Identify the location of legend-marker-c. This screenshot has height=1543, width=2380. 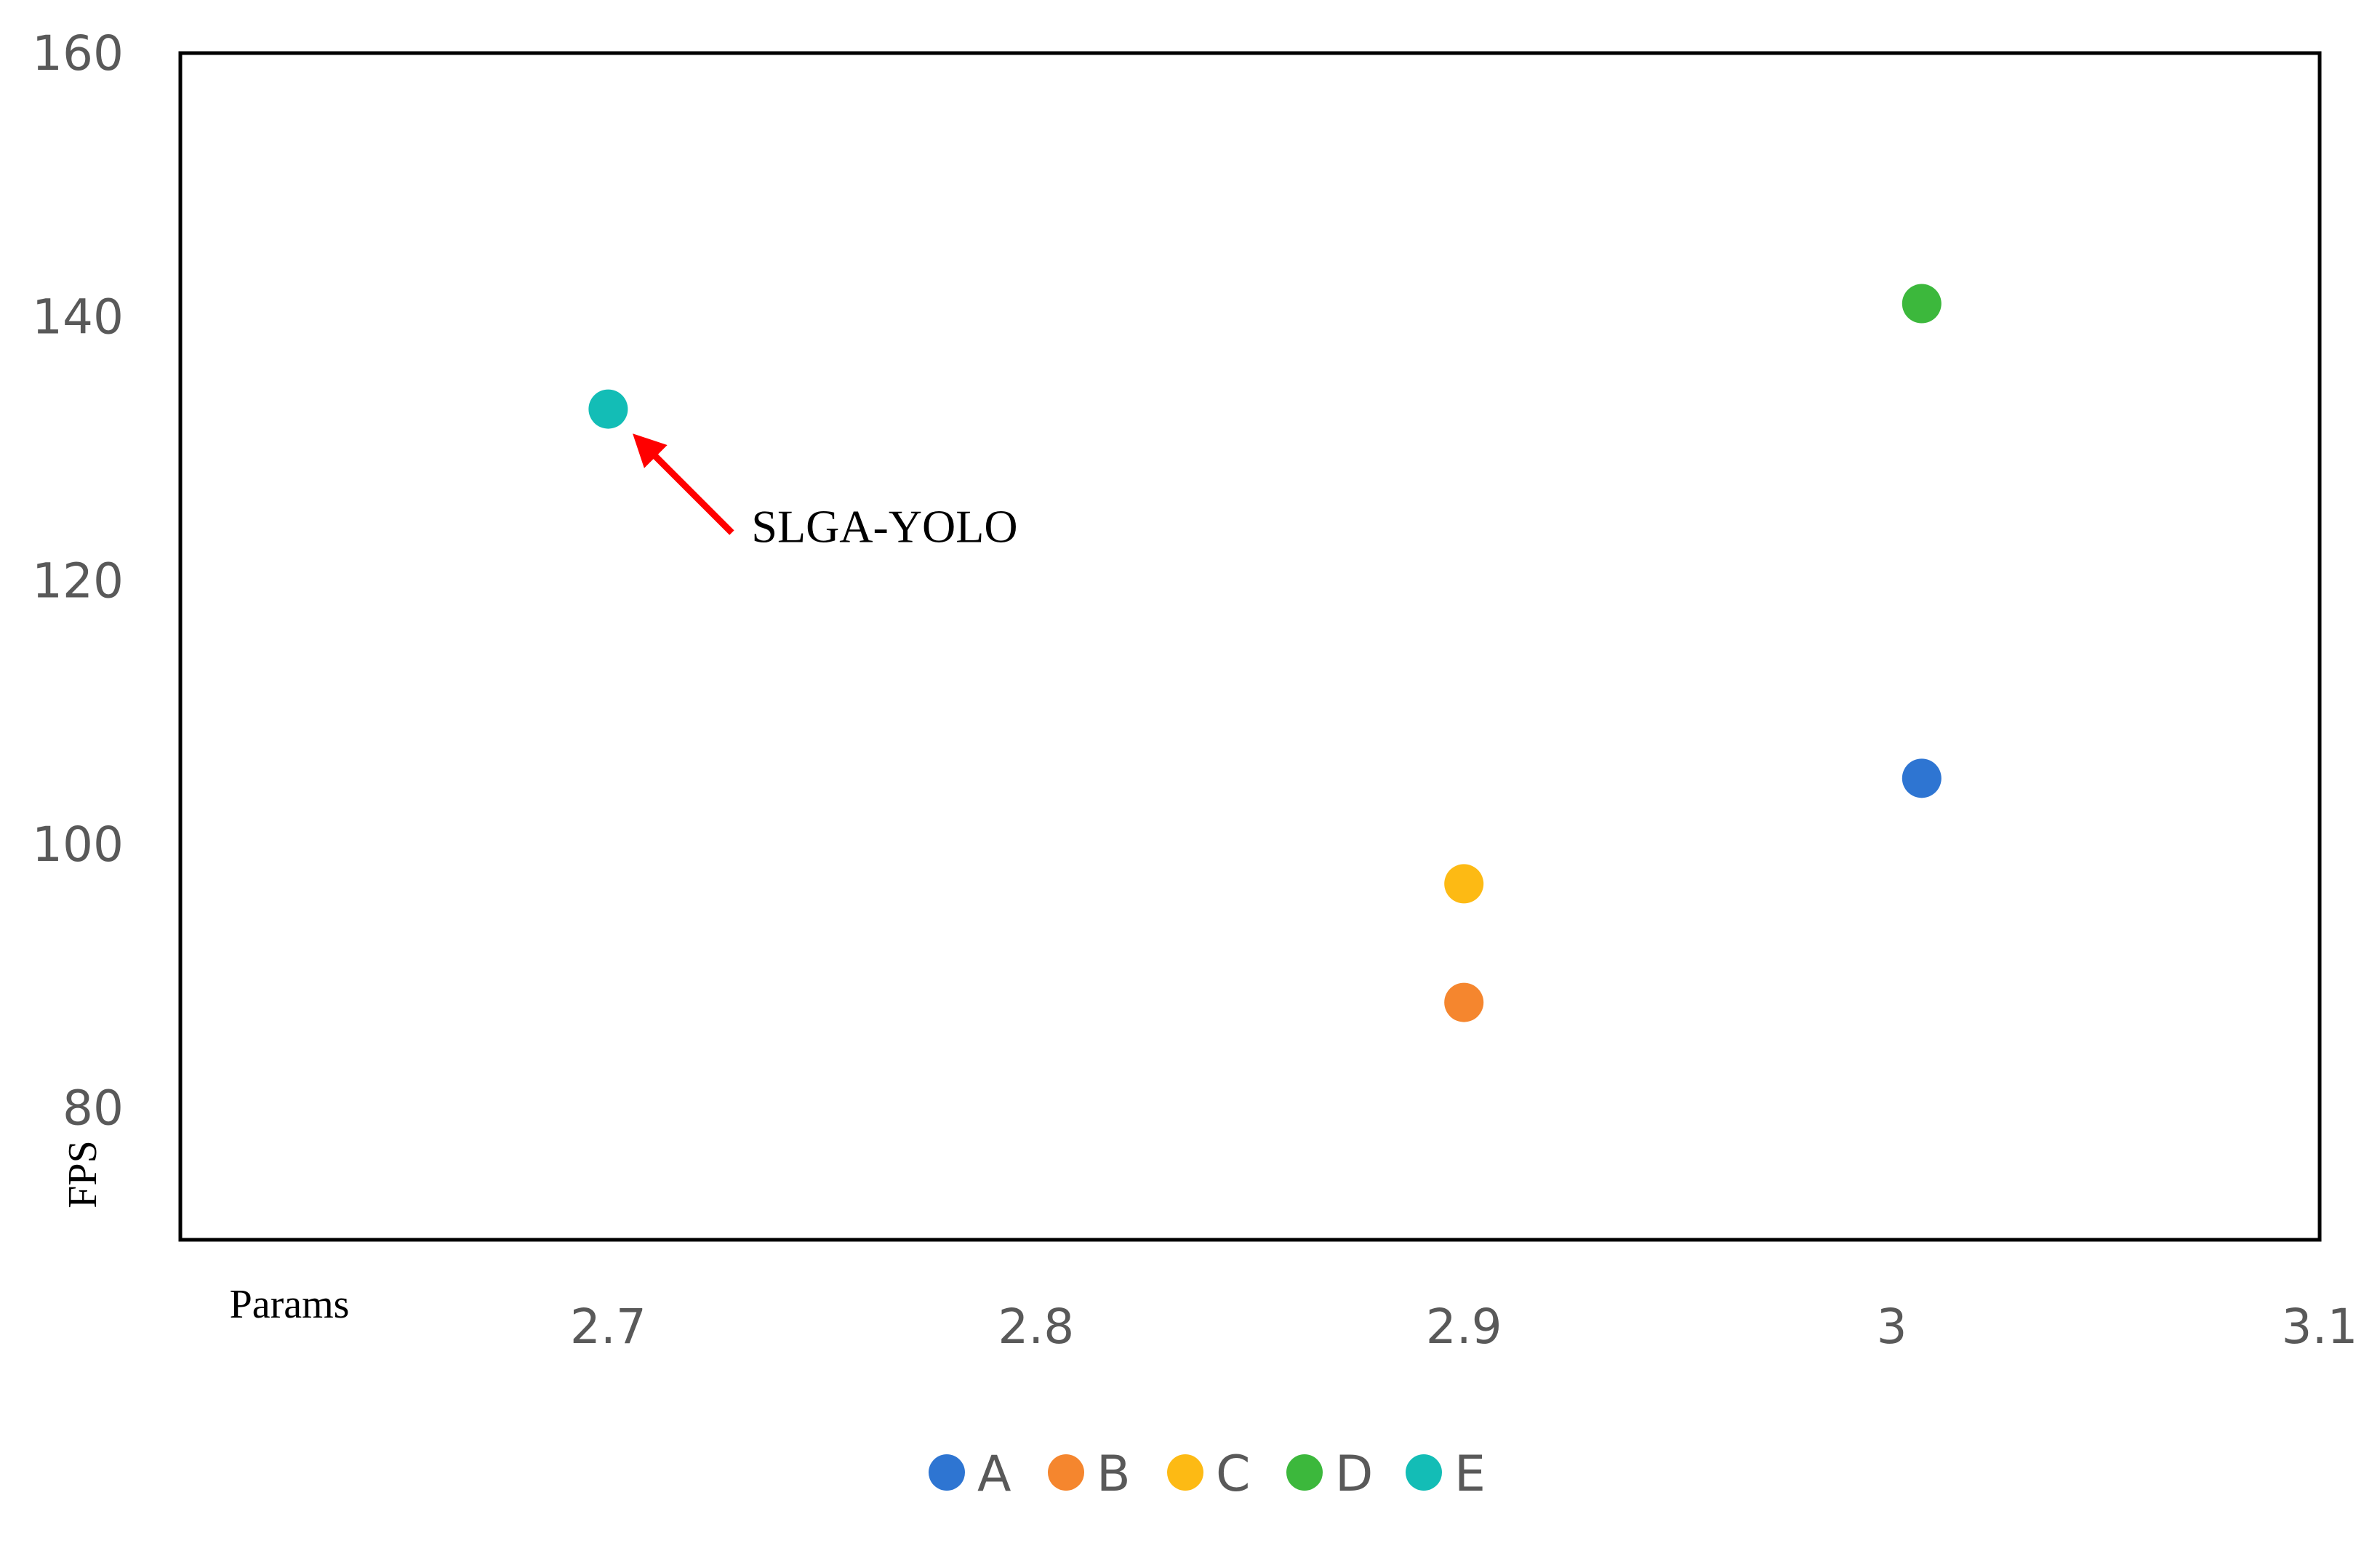
(1185, 1472).